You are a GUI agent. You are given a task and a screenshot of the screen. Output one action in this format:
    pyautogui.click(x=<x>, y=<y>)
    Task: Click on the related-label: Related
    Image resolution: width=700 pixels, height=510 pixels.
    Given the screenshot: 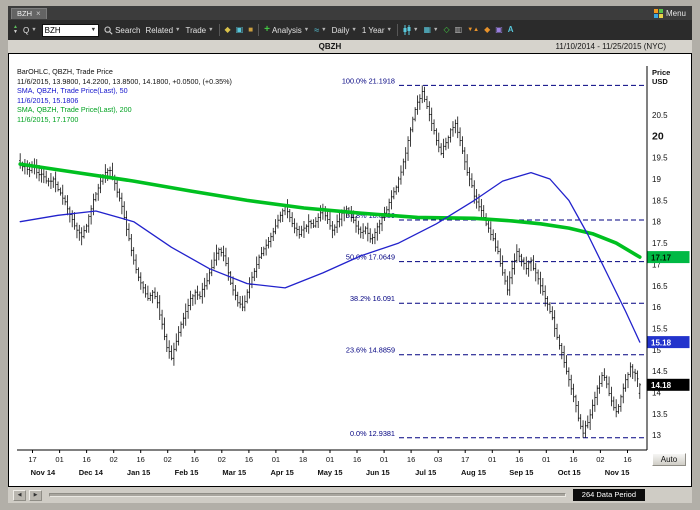 What is the action you would take?
    pyautogui.click(x=159, y=30)
    